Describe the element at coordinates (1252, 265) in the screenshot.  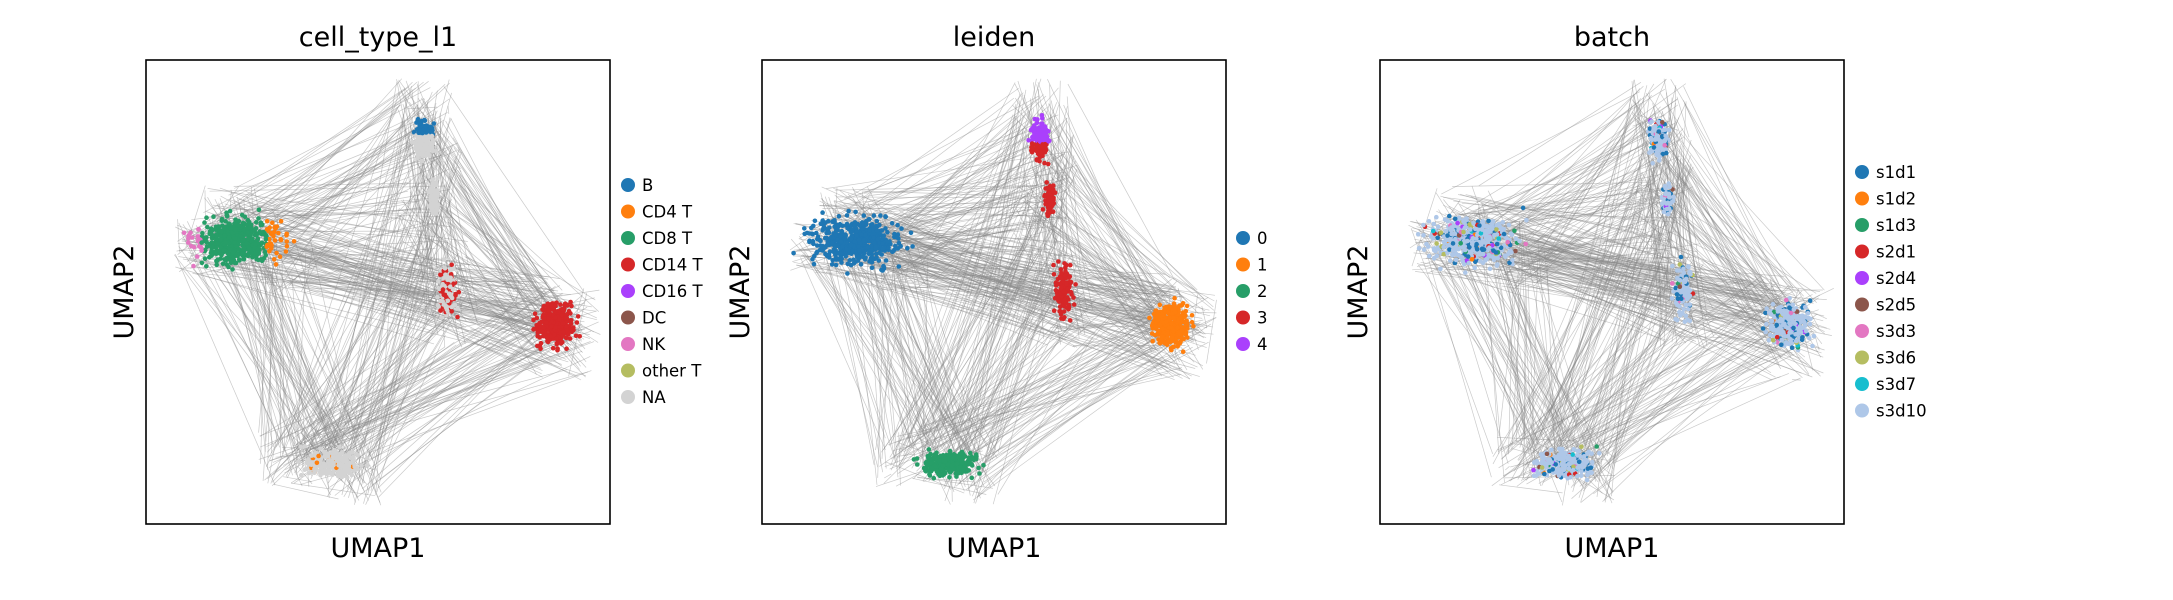
I see `legend-item: 1` at that location.